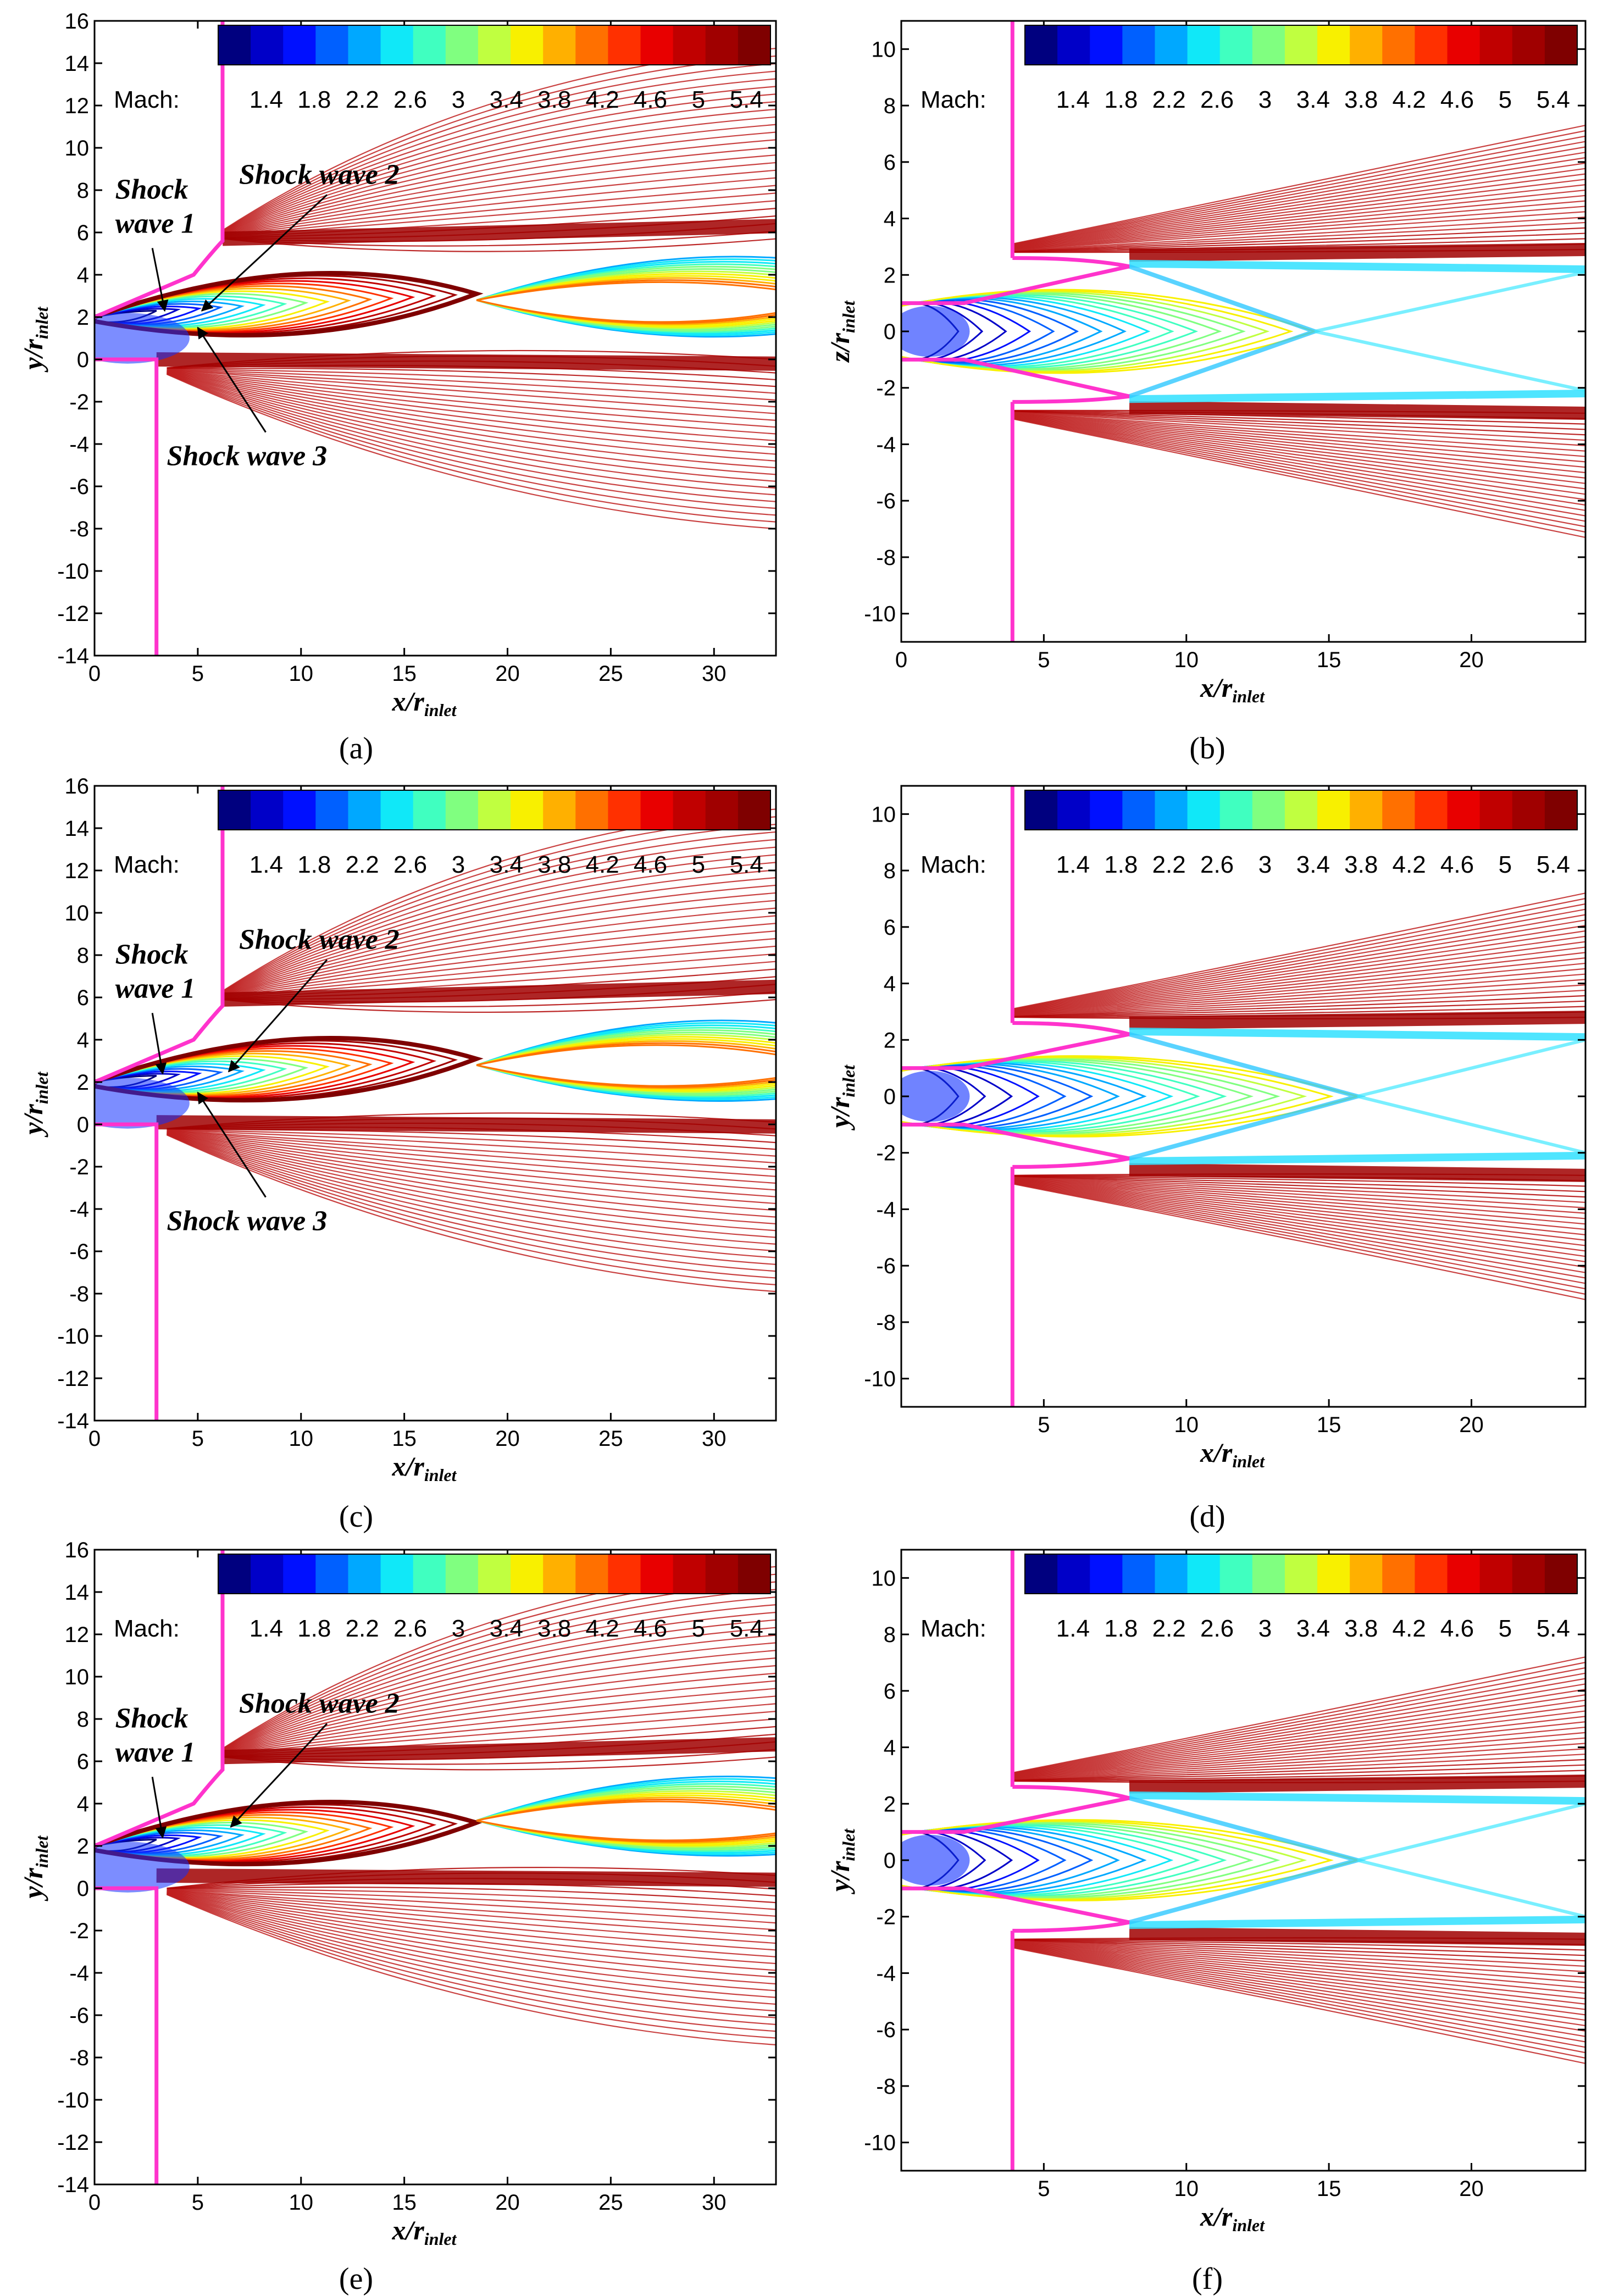 The image size is (1608, 2296). What do you see at coordinates (77, 786) in the screenshot?
I see `y-tick-label: 16` at bounding box center [77, 786].